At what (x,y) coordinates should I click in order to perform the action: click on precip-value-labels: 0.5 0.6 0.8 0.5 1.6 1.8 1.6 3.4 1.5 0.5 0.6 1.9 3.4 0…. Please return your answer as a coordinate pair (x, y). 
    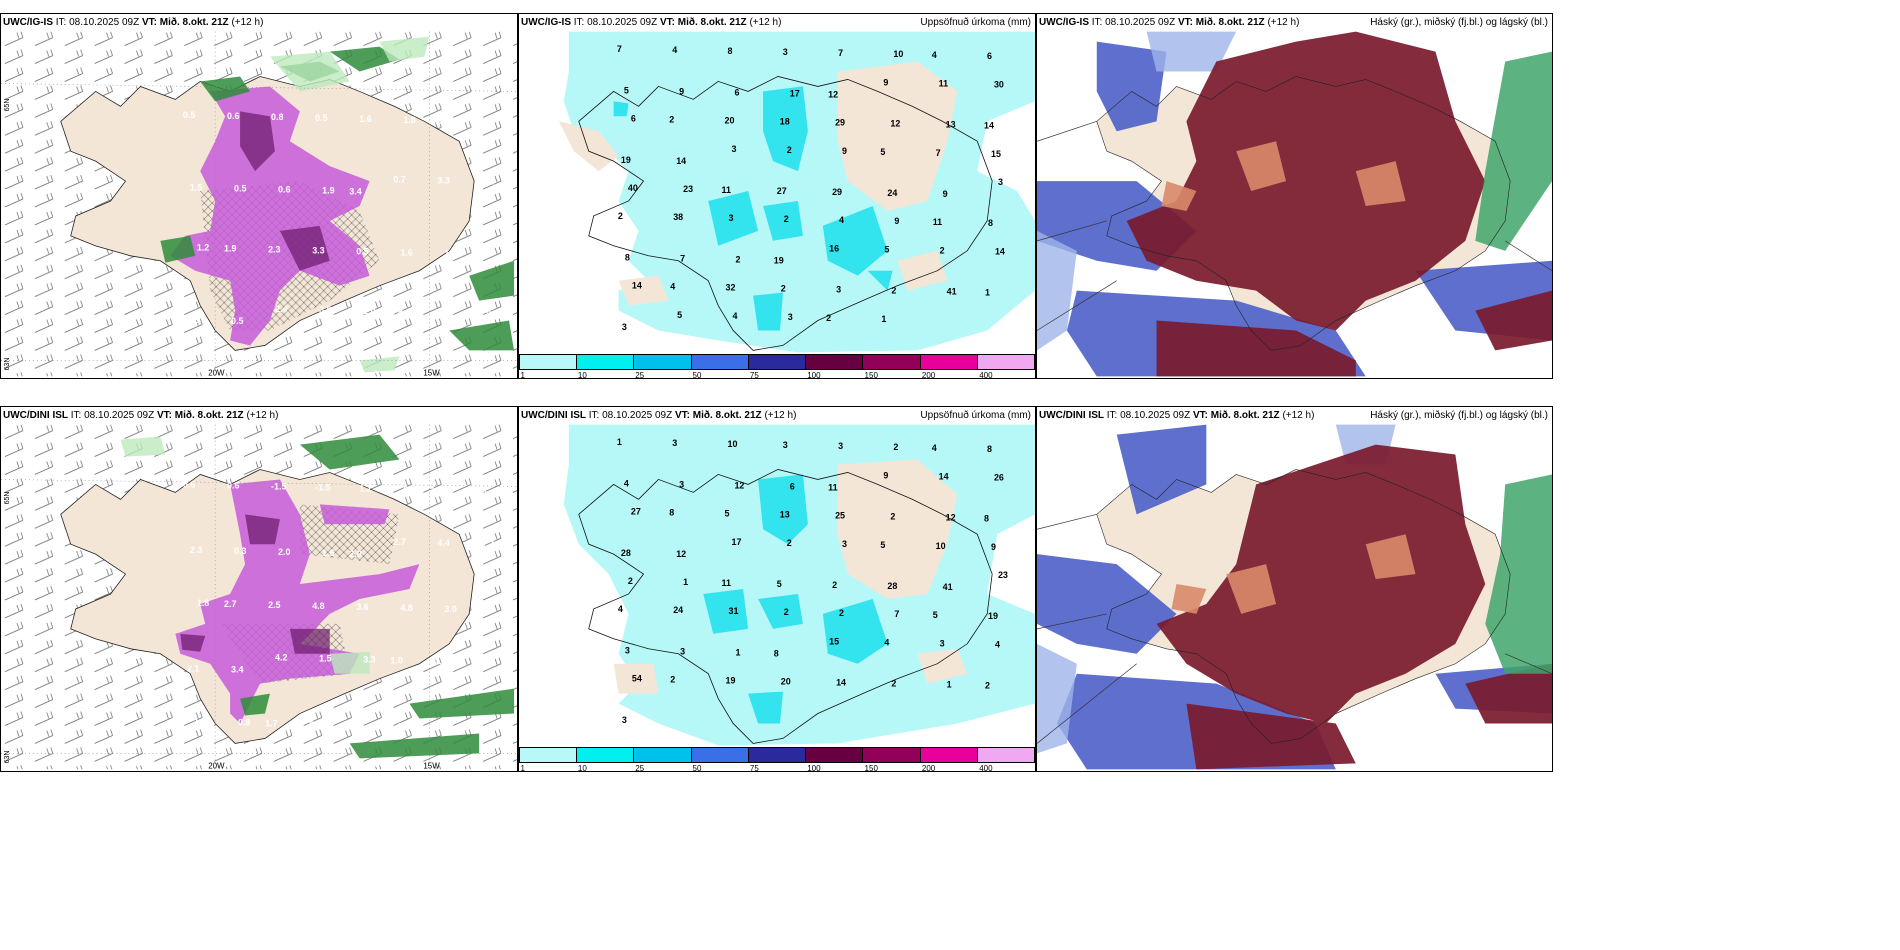
    Looking at the image, I should click on (338, 218).